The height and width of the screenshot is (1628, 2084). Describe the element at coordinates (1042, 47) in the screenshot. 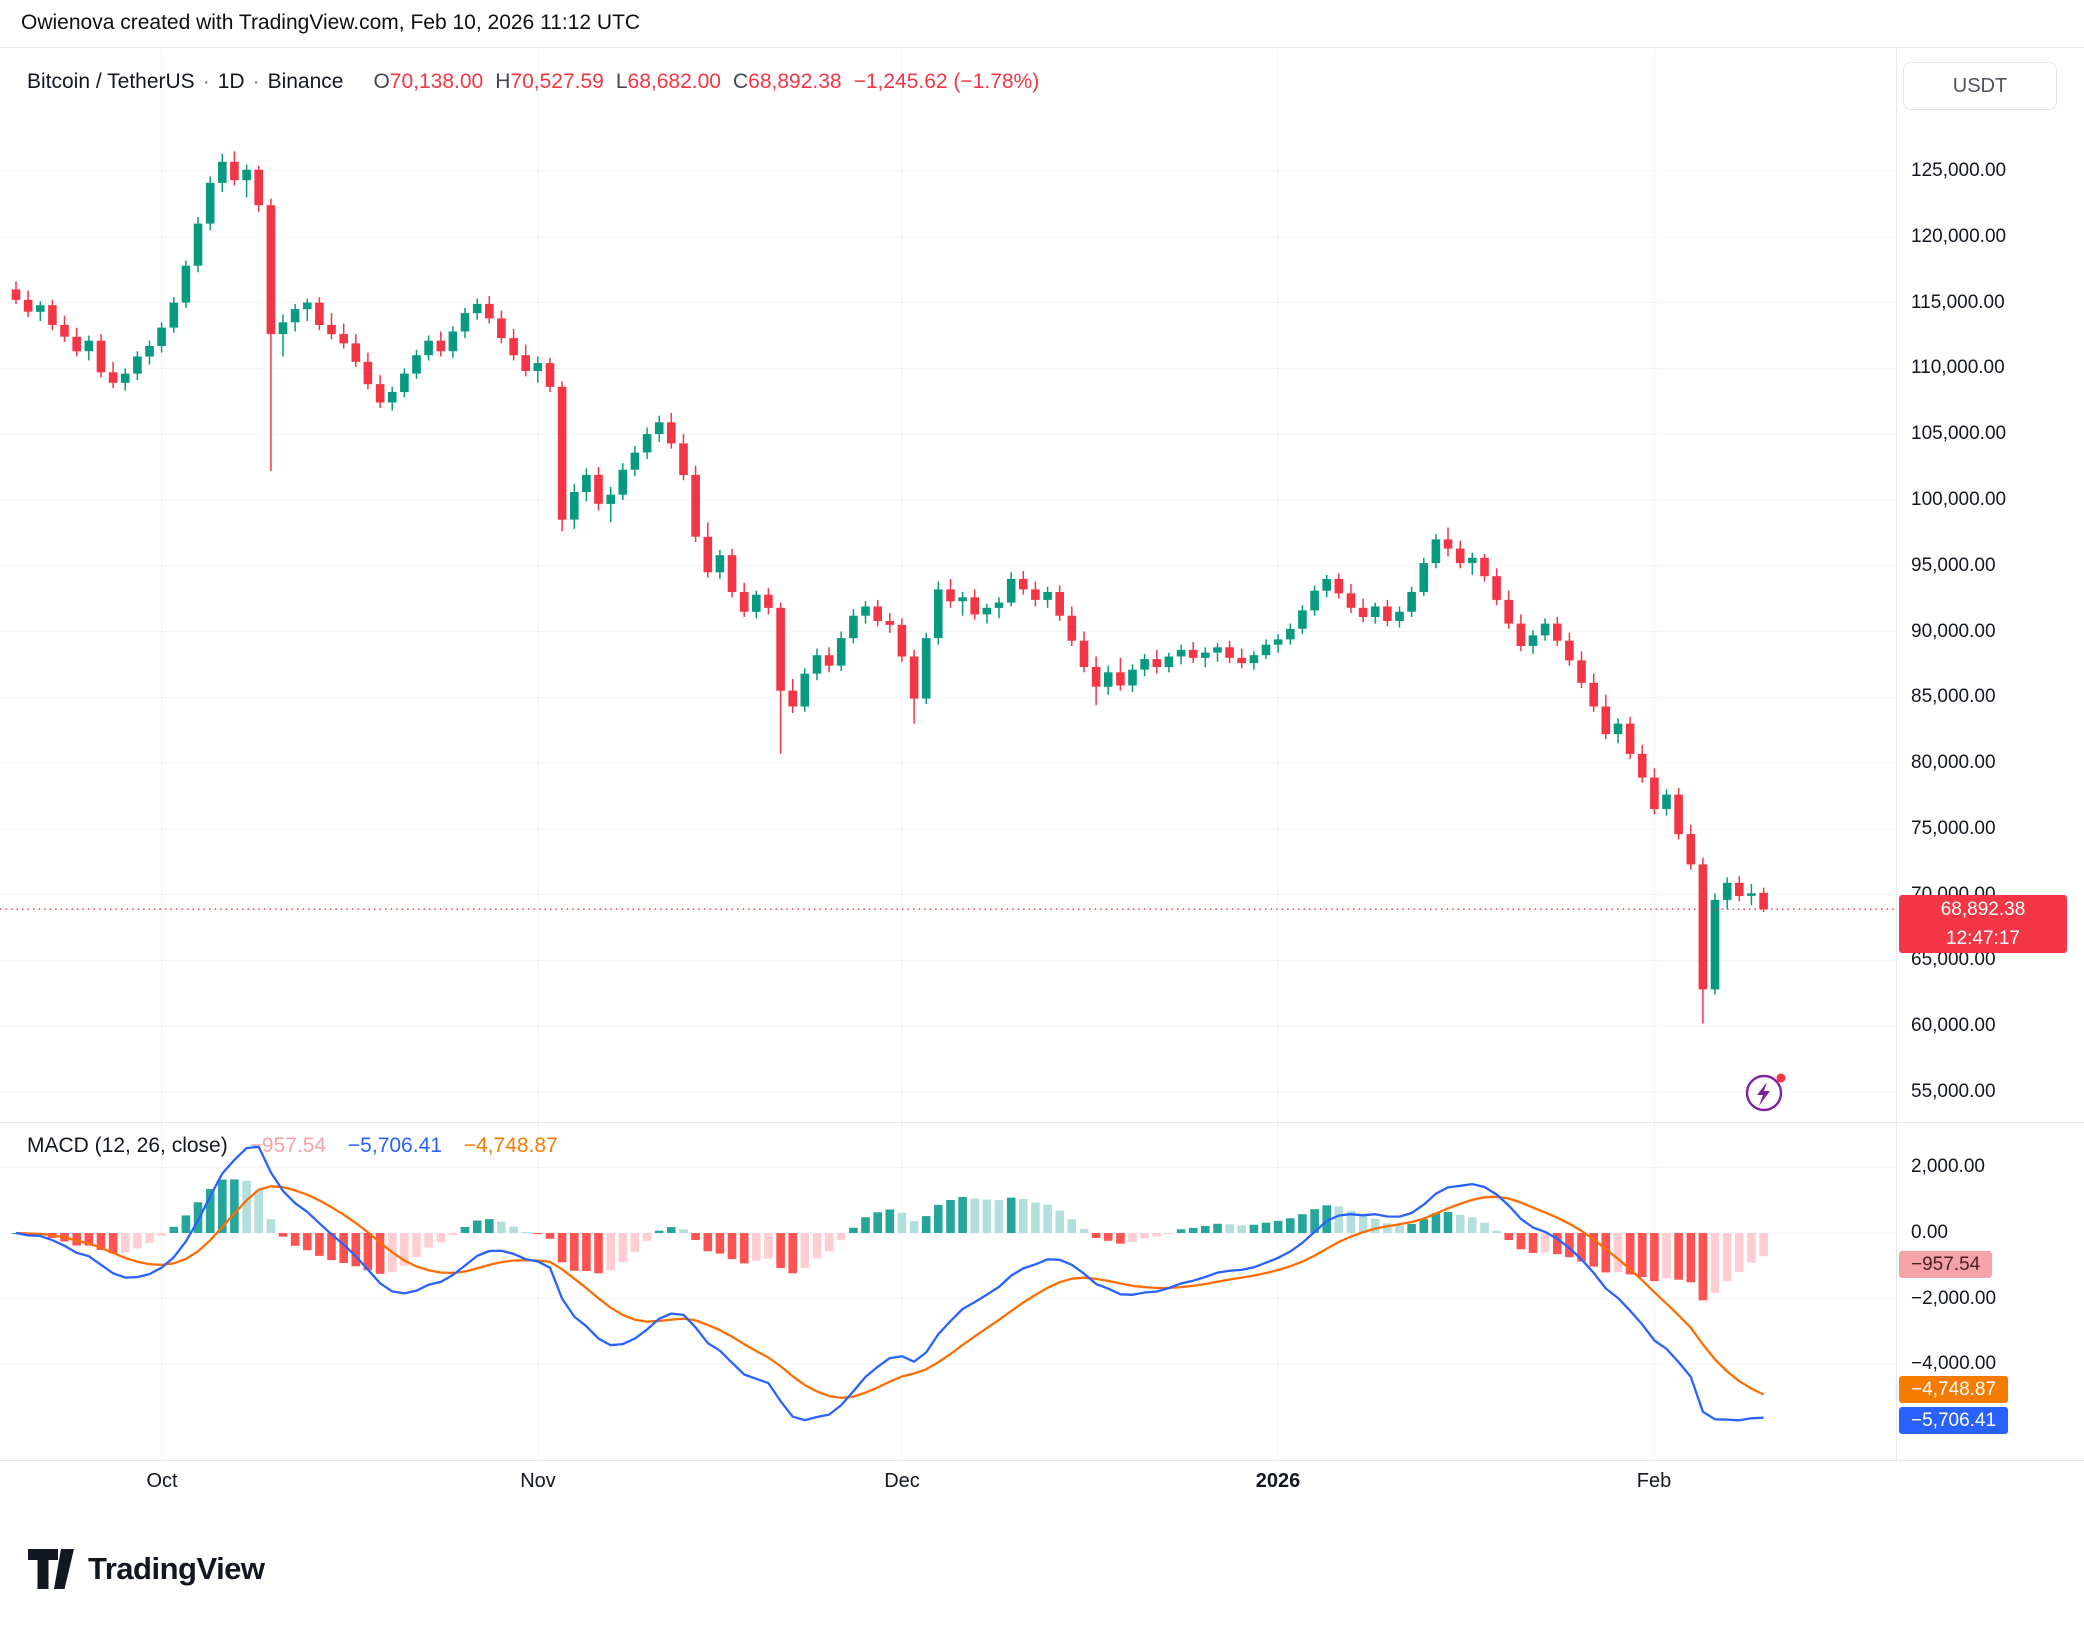

I see `header-divider` at that location.